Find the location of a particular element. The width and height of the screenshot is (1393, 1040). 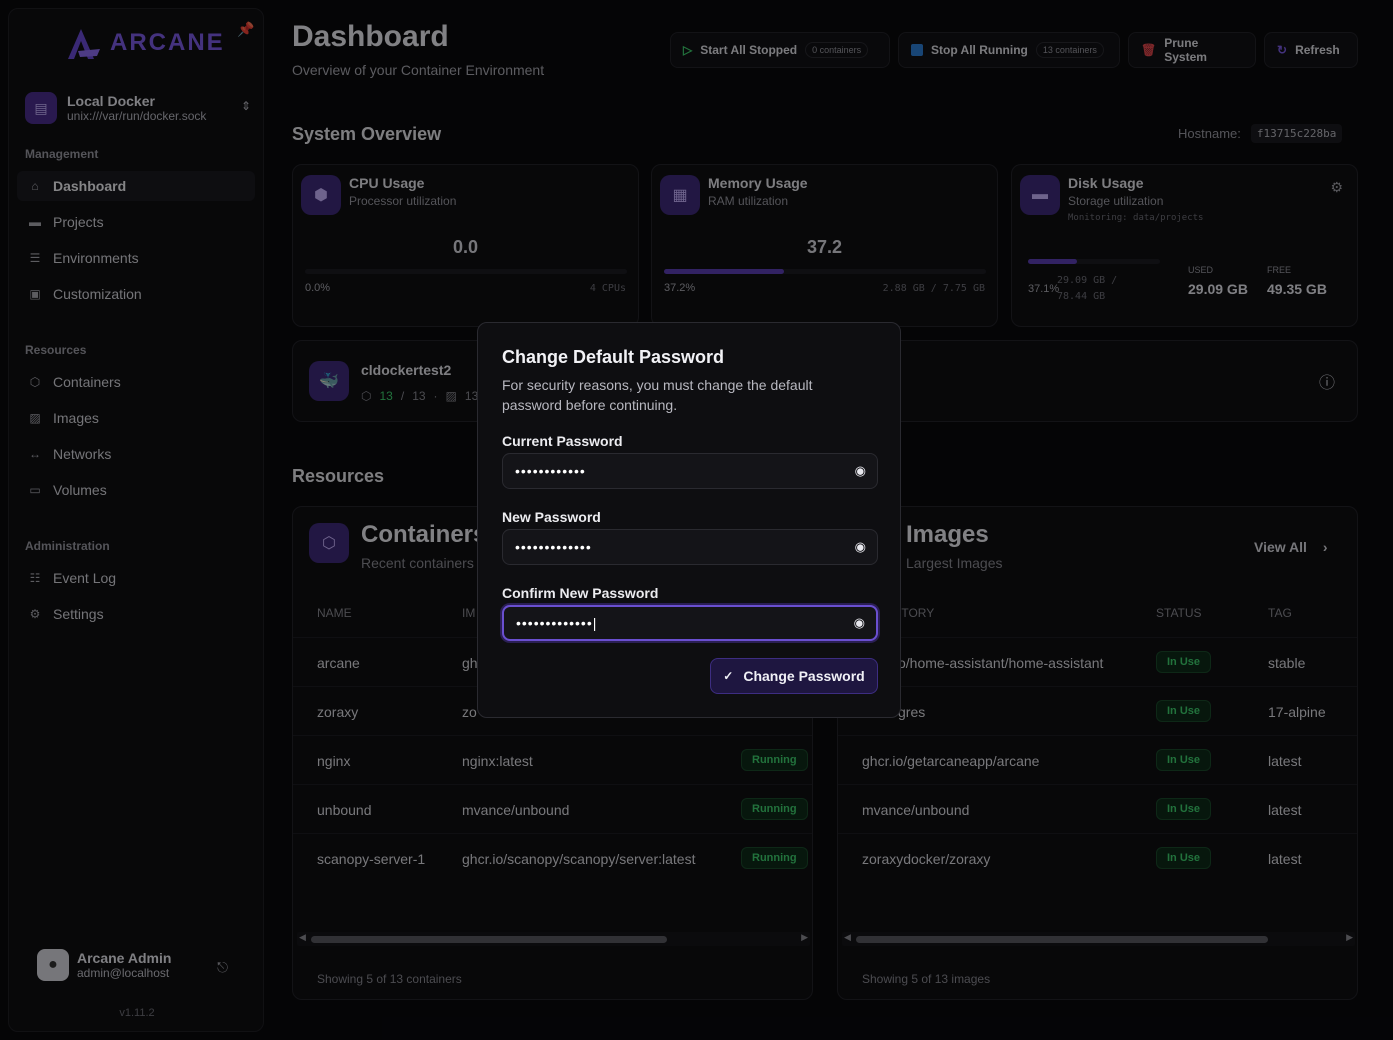

sidebar-item-label: Dashboard is located at coordinates (90, 186).